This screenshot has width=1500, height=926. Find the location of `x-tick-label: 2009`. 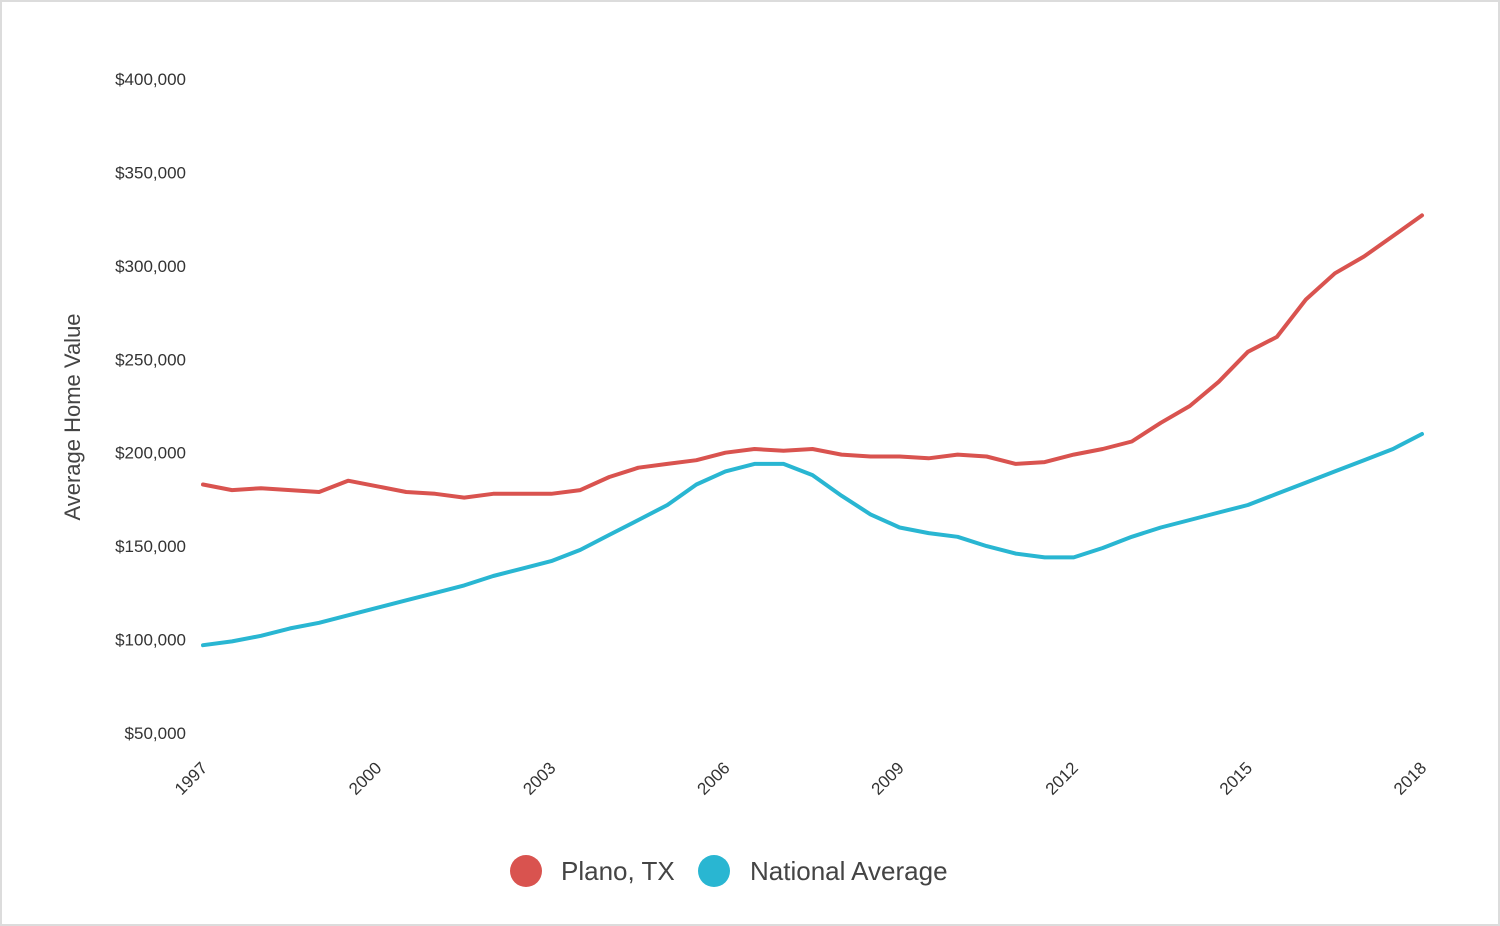

x-tick-label: 2009 is located at coordinates (888, 778).